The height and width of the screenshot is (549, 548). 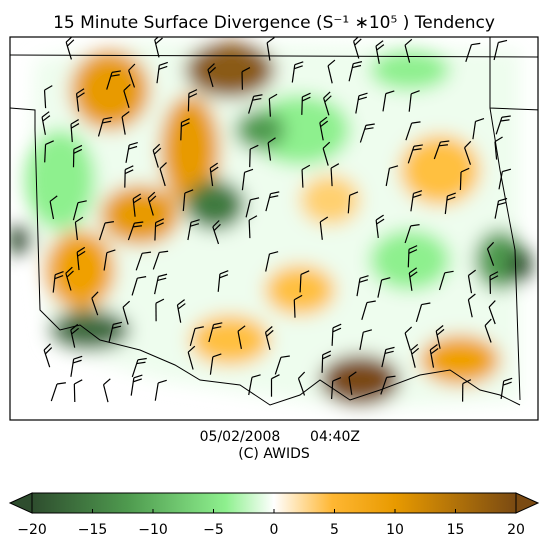 I want to click on colorbar-tick-label: 15, so click(x=456, y=530).